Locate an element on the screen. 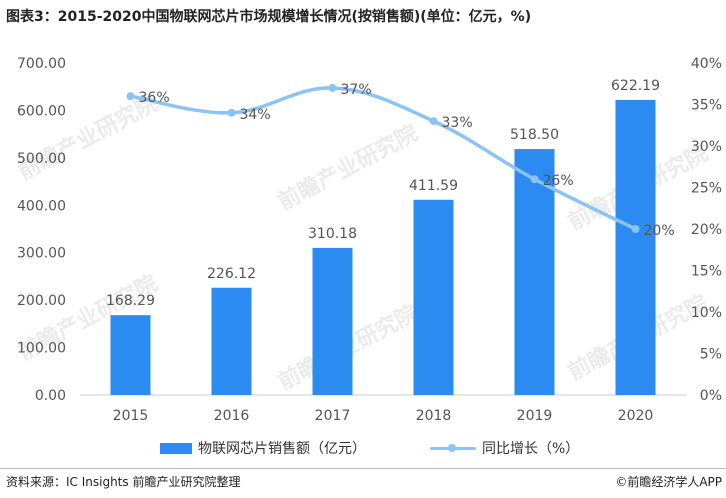  growth-value-label: 26% is located at coordinates (558, 181).